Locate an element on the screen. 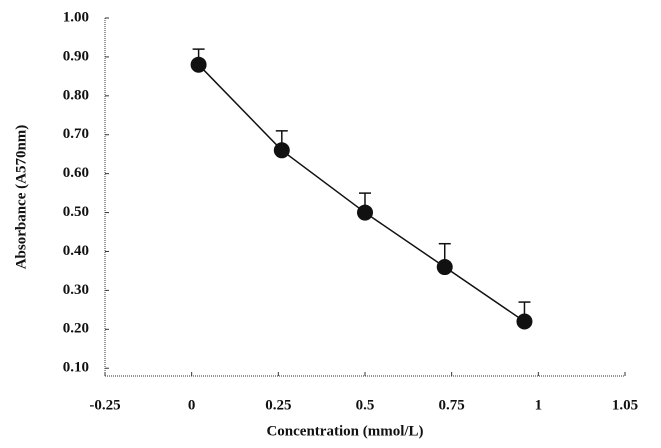 This screenshot has height=448, width=661. x-tick-label: 0 is located at coordinates (192, 405).